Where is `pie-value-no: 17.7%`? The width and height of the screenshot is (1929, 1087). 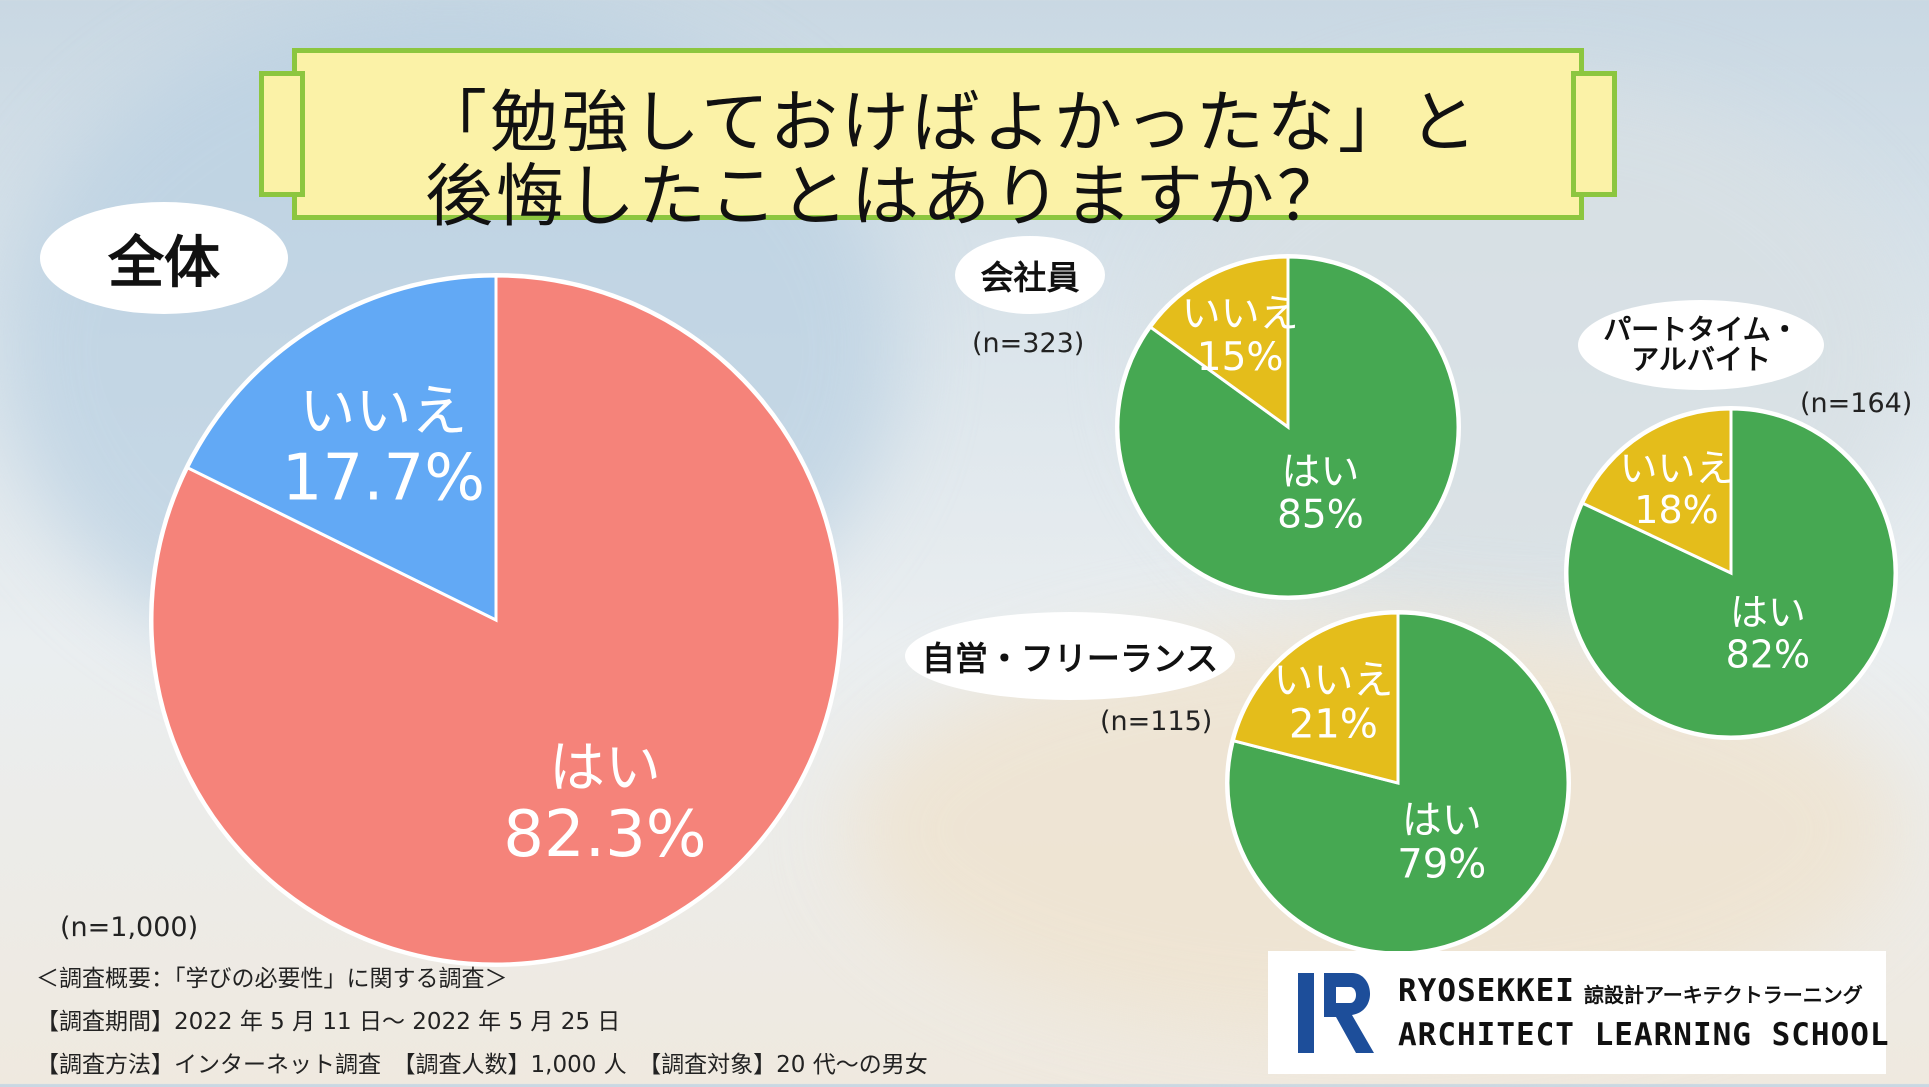
pie-value-no: 17.7% is located at coordinates (383, 479).